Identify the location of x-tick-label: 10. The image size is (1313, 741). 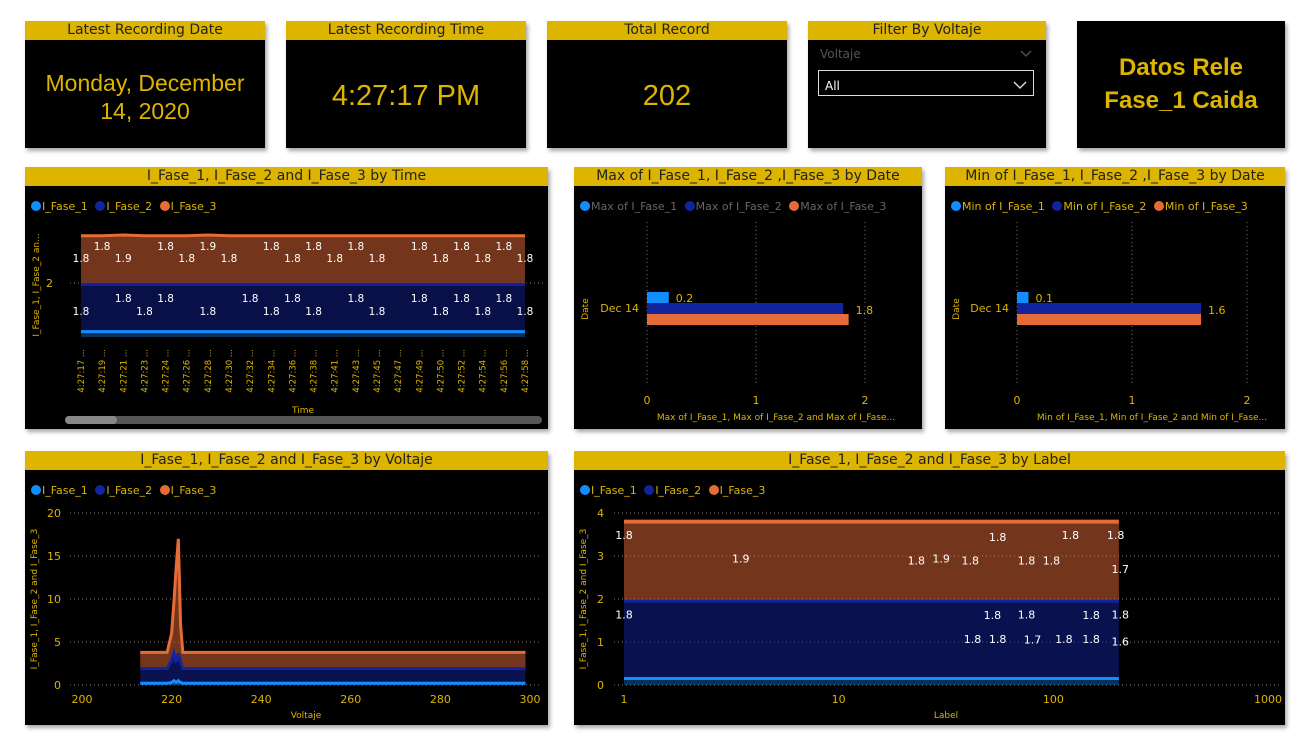
(839, 699).